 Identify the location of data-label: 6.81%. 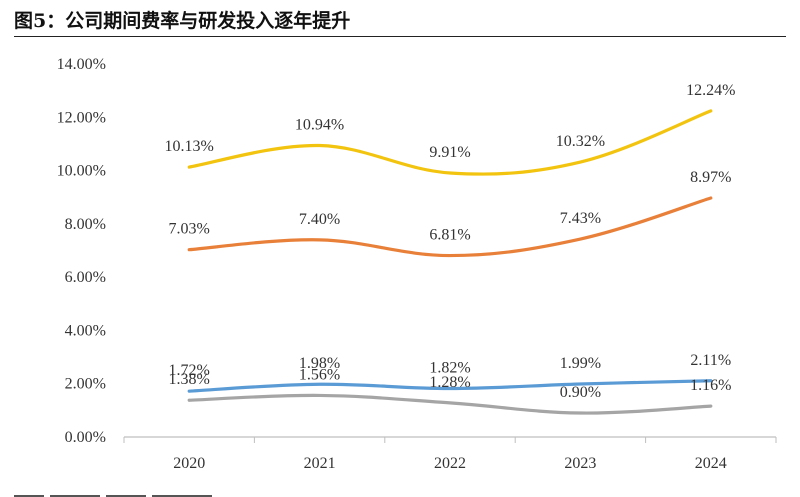
(449, 235).